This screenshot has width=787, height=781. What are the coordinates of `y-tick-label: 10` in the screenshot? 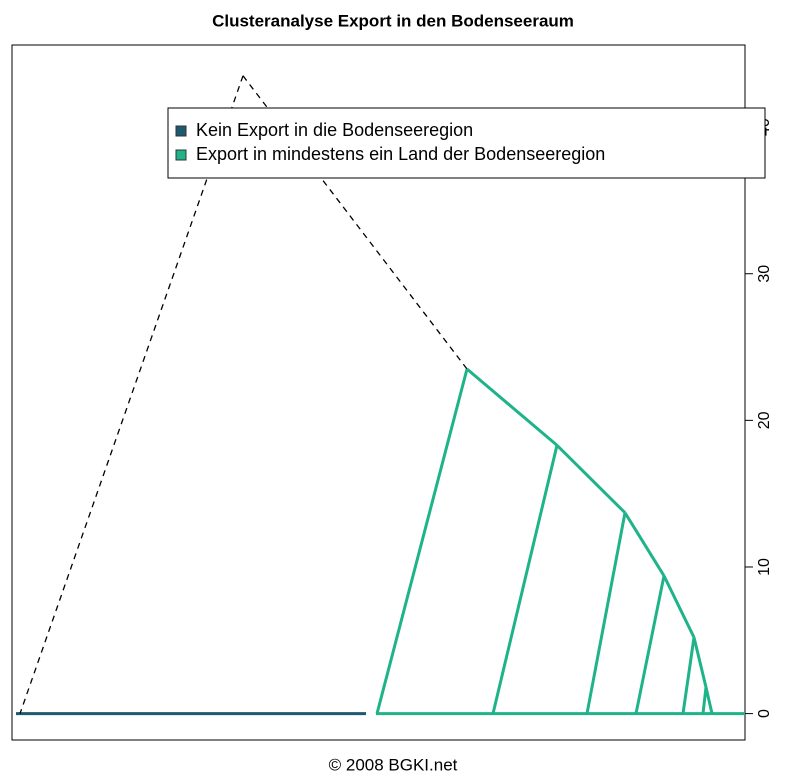 It's located at (764, 567).